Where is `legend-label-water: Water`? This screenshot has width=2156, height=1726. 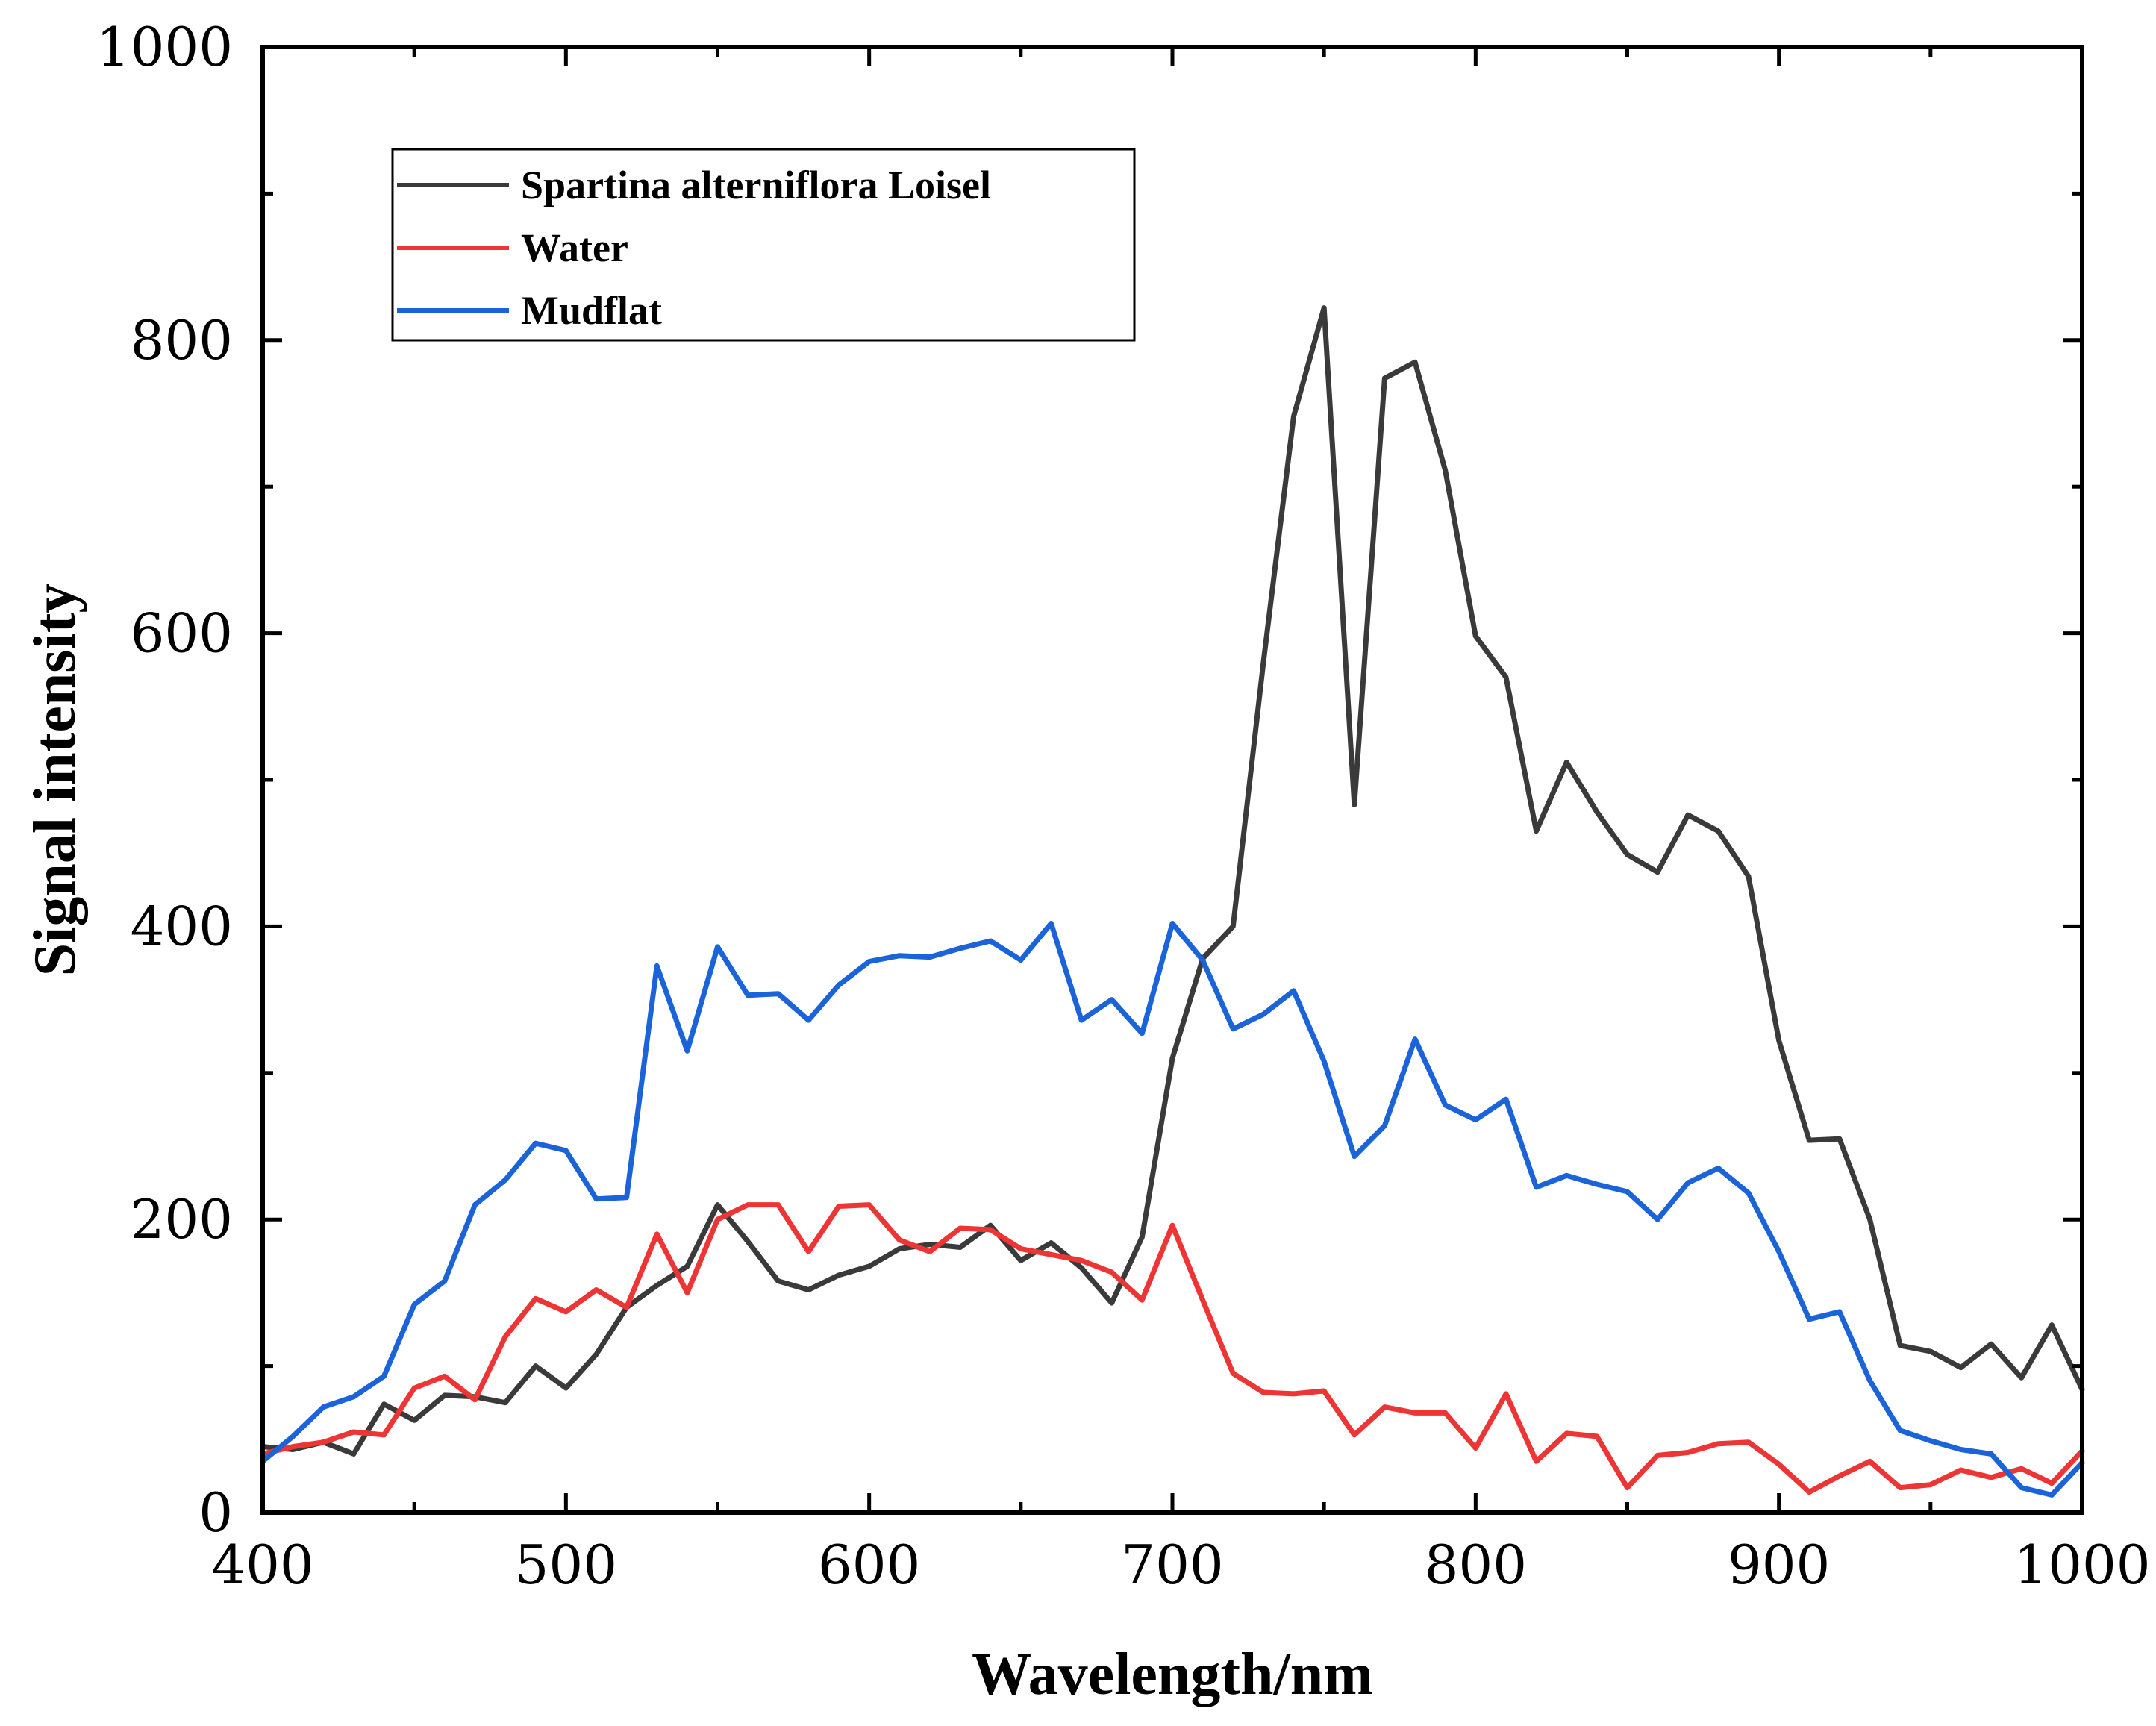 legend-label-water: Water is located at coordinates (574, 247).